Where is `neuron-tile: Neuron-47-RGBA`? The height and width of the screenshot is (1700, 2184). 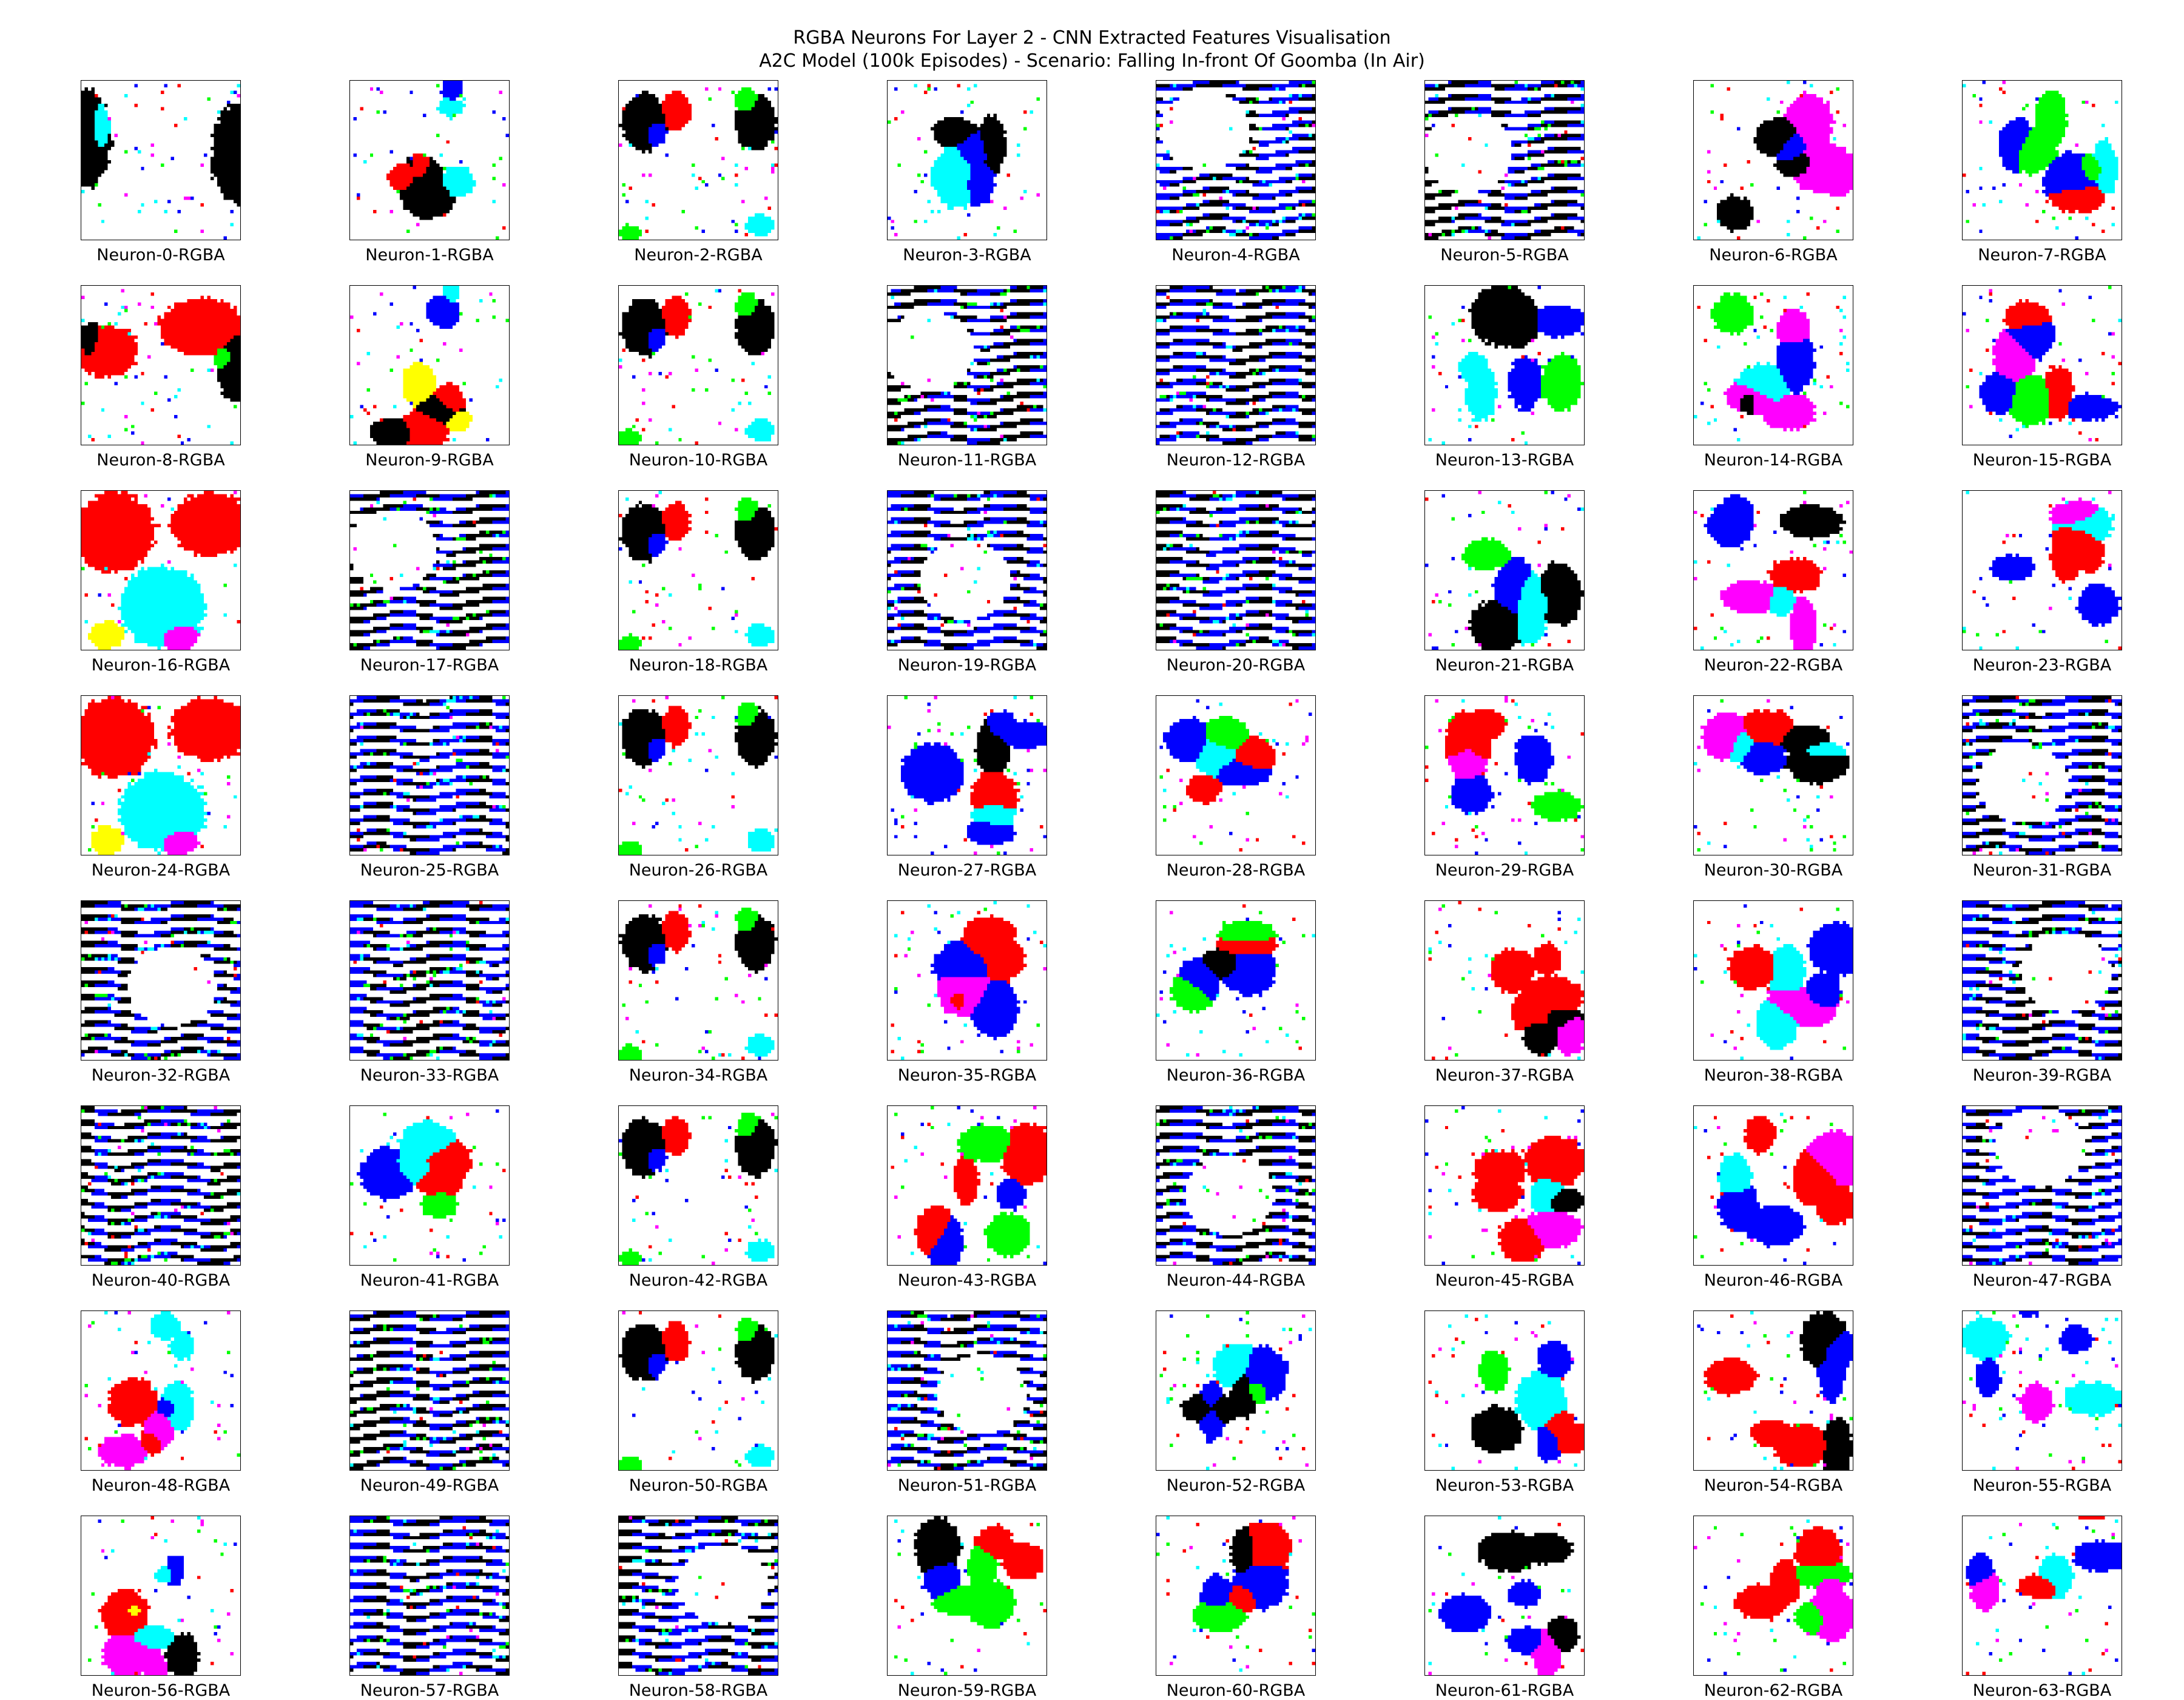 neuron-tile: Neuron-47-RGBA is located at coordinates (2042, 1197).